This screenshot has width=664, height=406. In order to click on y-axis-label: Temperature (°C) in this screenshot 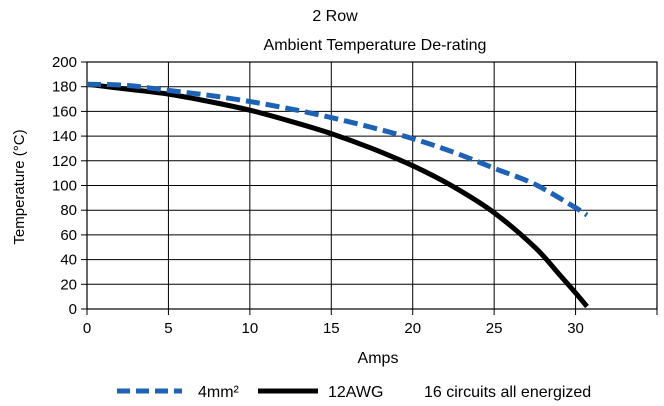, I will do `click(19, 186)`.